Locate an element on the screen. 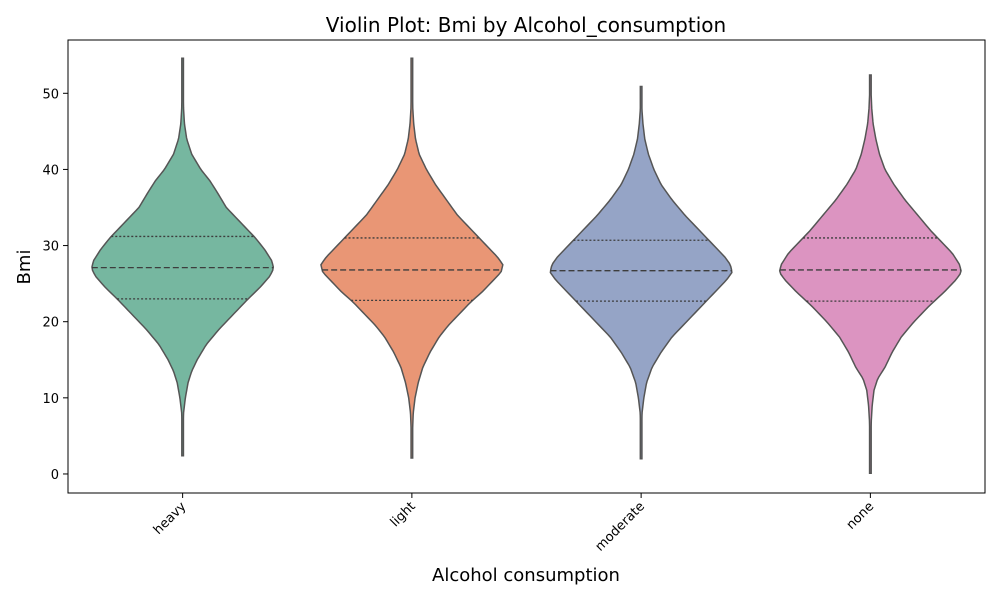 The image size is (1000, 600). violin-body-none is located at coordinates (870, 274).